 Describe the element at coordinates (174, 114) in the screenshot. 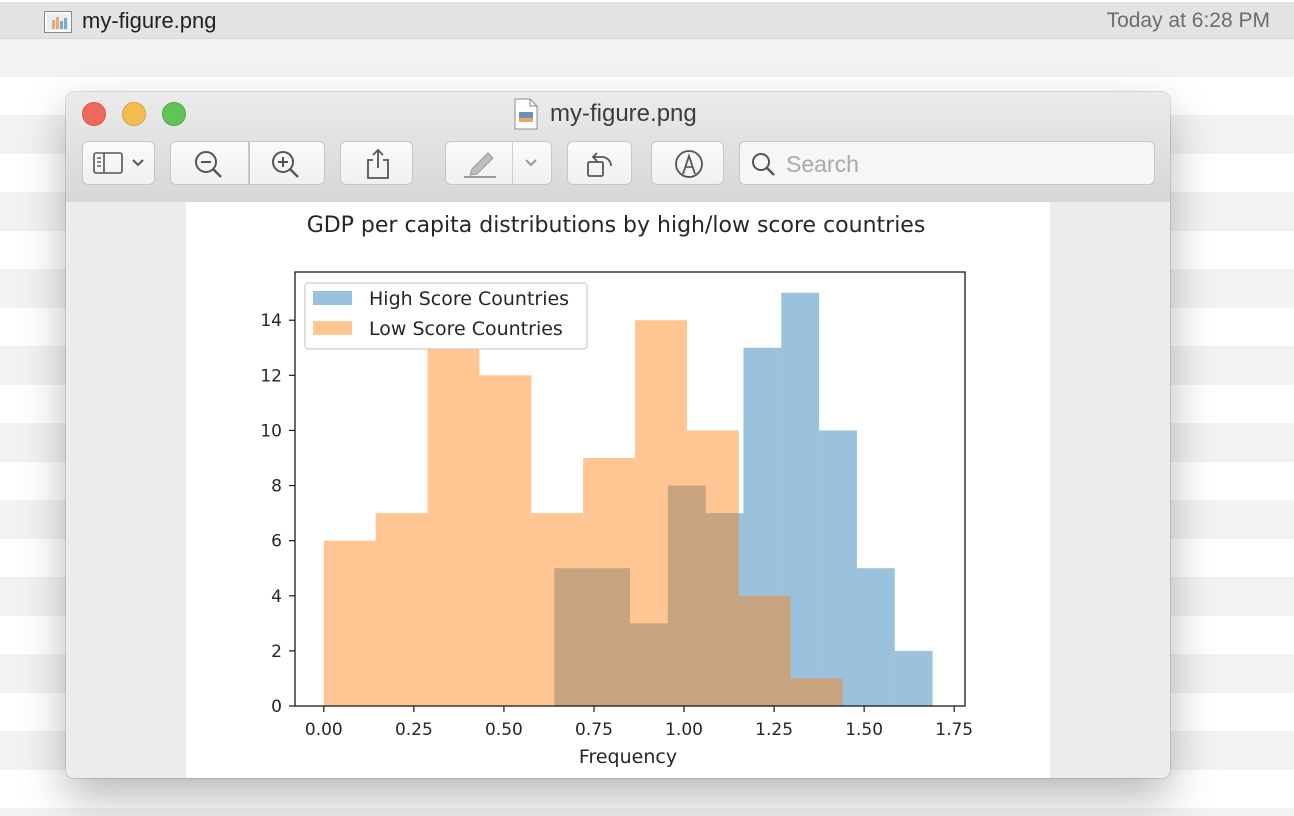

I see `zoom-window-button` at that location.